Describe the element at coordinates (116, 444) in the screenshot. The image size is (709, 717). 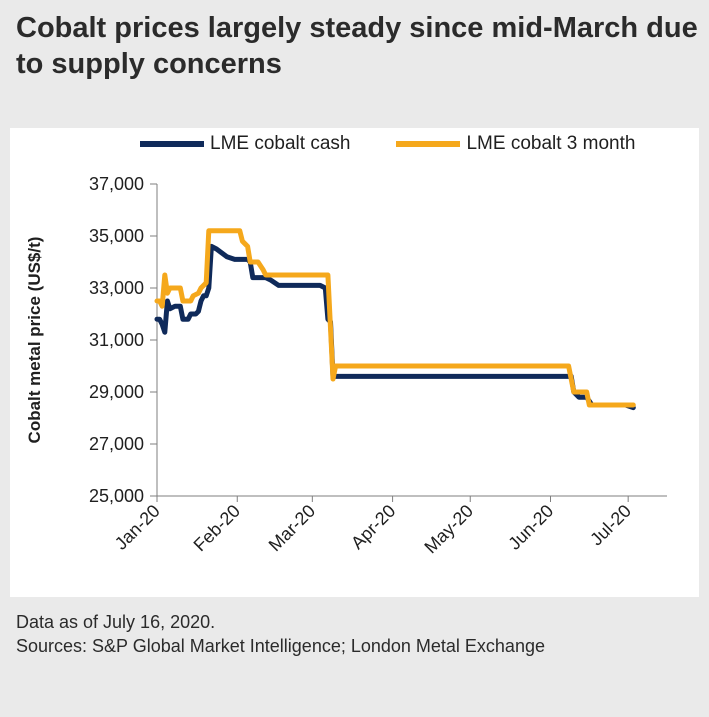
I see `y-tick-label: 27,000` at that location.